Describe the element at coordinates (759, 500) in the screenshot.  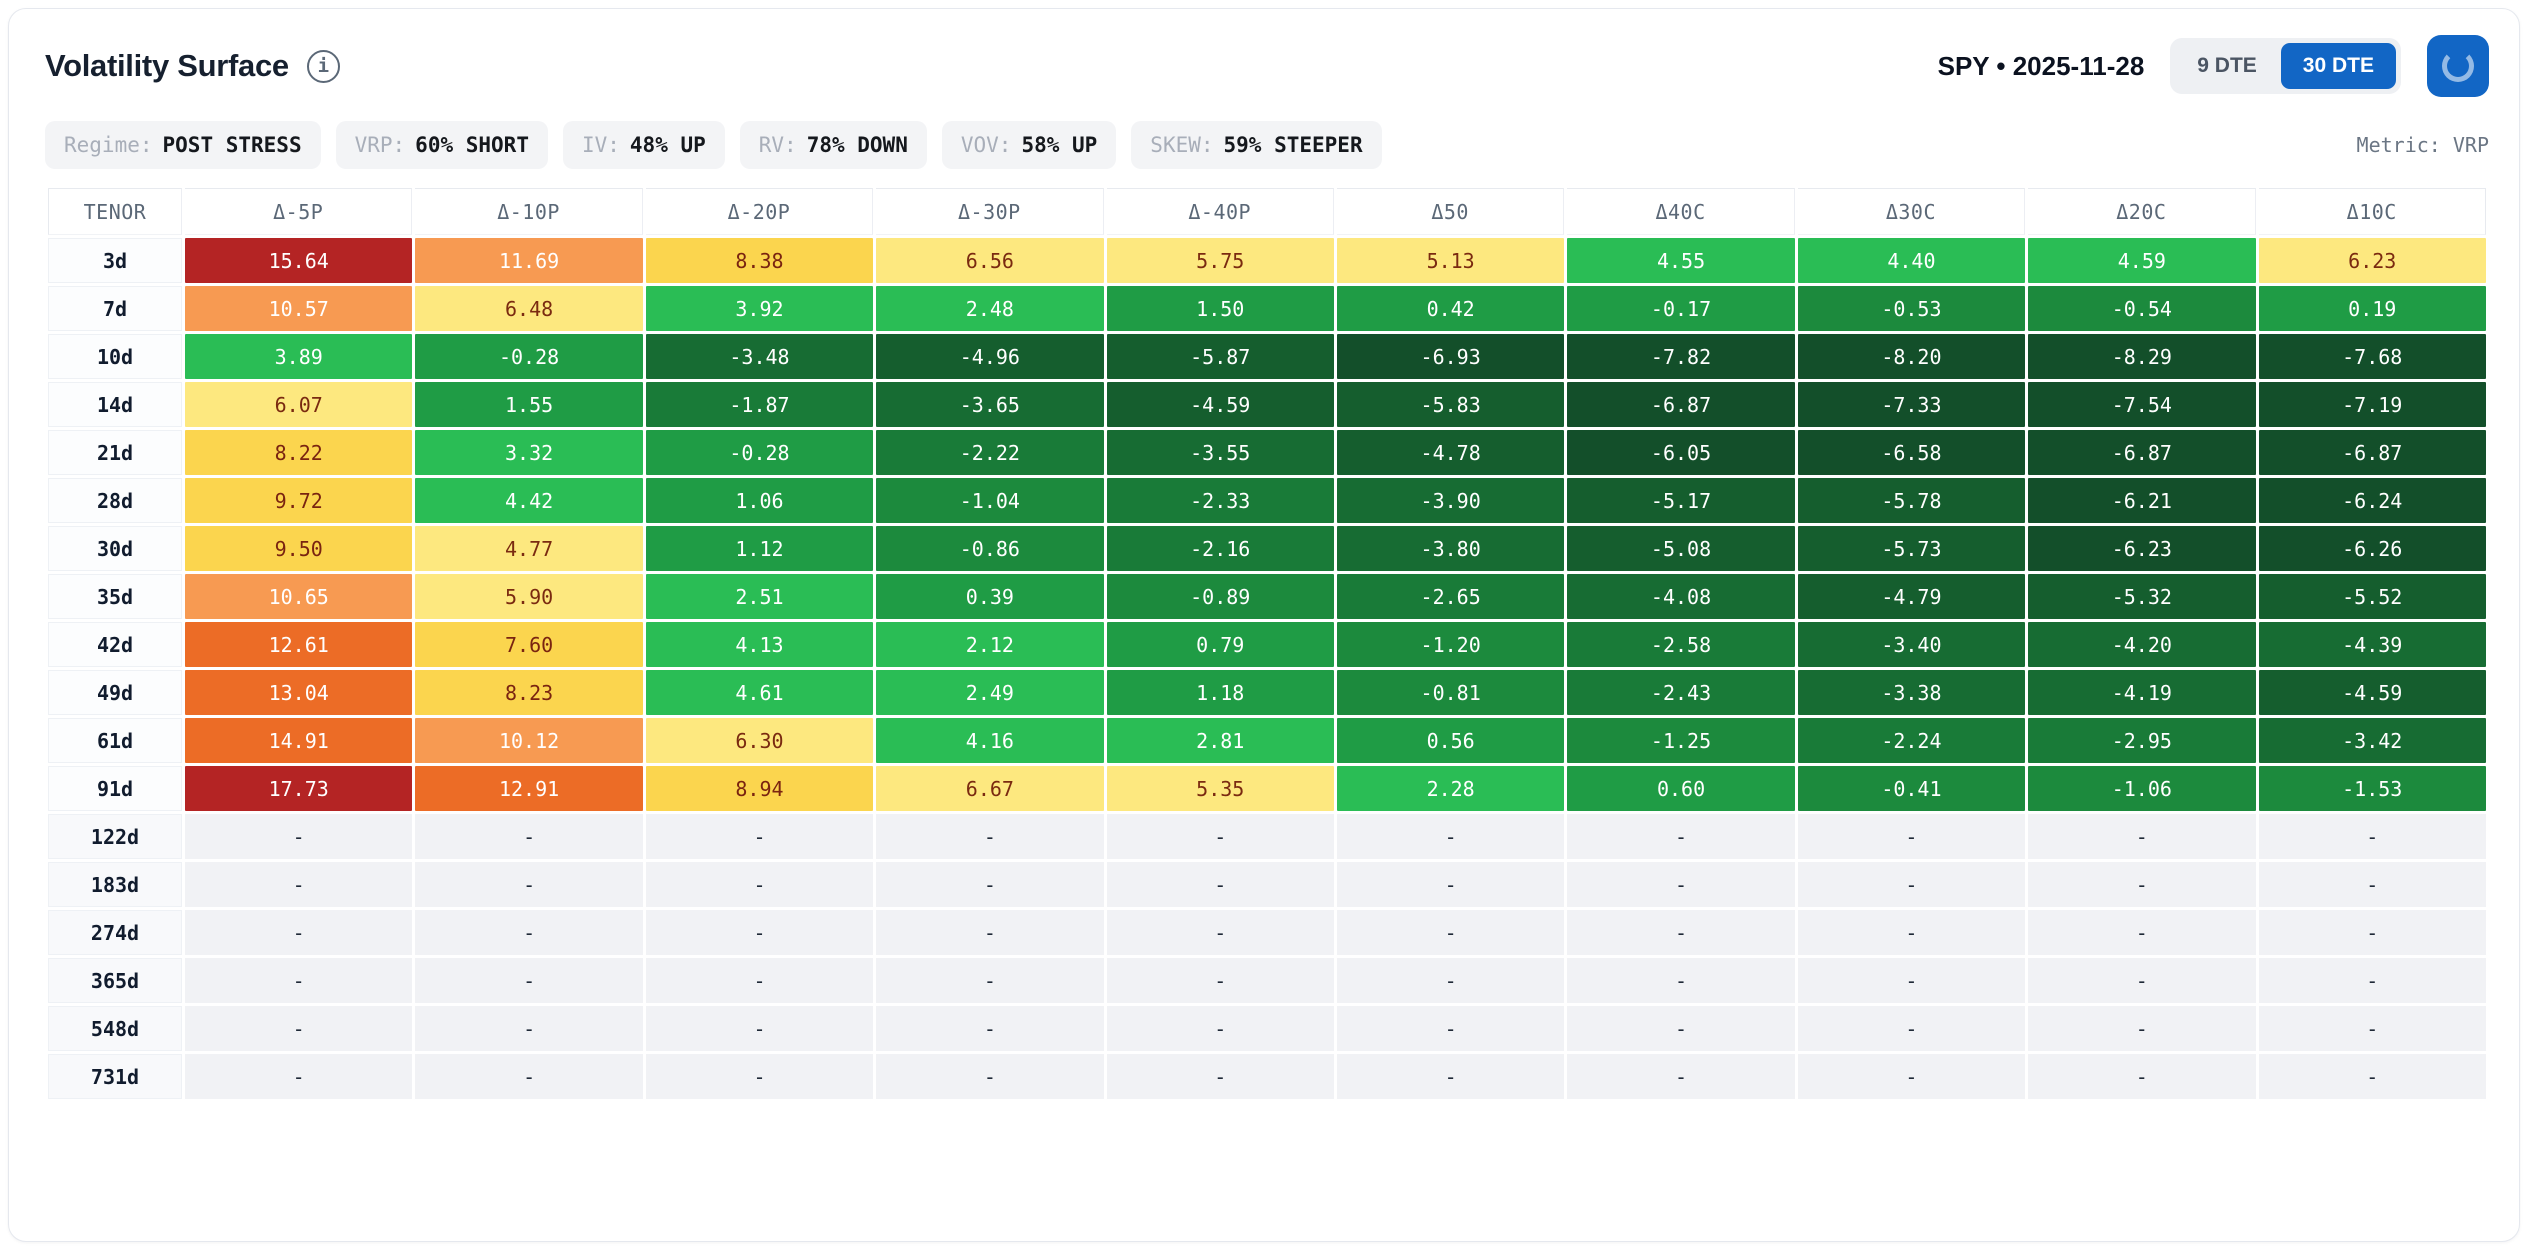
I see `surface-cell: 1.06` at that location.